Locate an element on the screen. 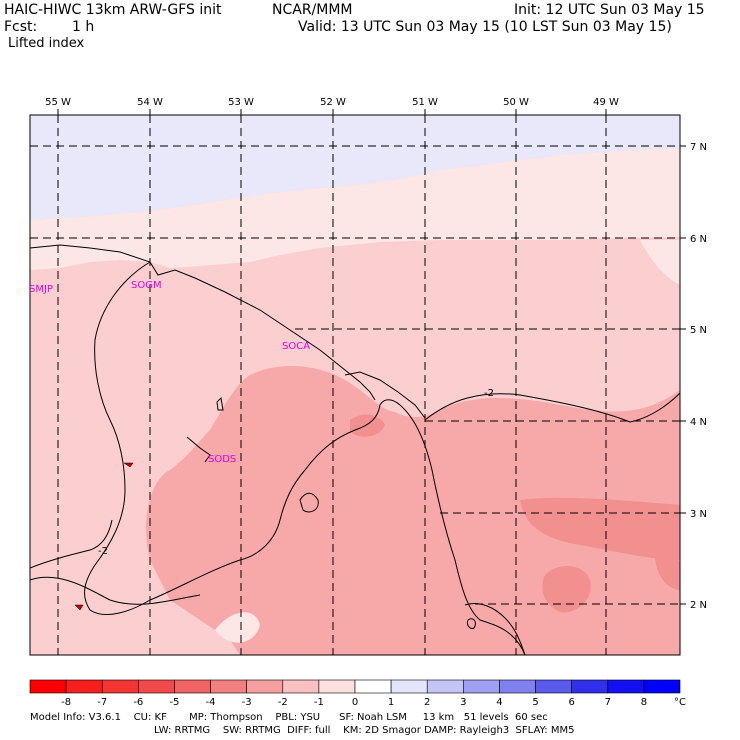  colorbar-tick-label: 3 is located at coordinates (463, 702).